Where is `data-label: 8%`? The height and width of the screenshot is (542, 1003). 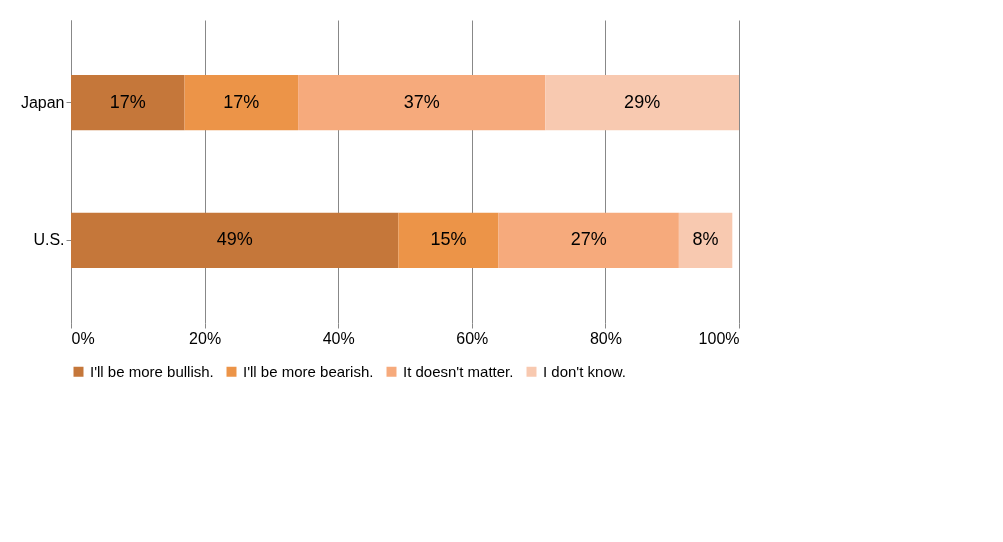
data-label: 8% is located at coordinates (705, 239).